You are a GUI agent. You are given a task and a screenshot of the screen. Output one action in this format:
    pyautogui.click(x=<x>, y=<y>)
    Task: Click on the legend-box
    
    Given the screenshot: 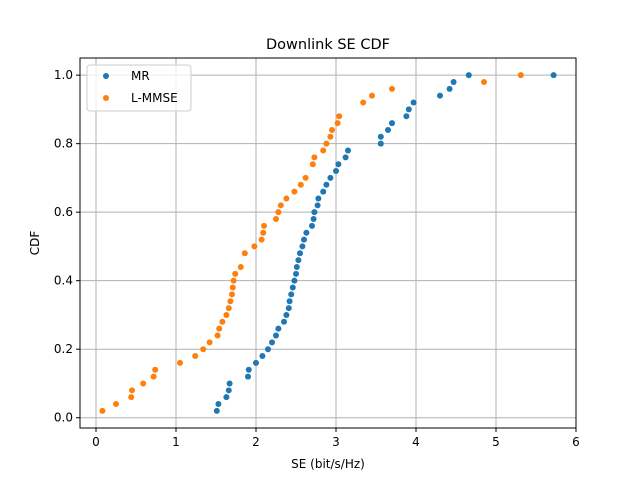 What is the action you would take?
    pyautogui.click(x=139, y=88)
    